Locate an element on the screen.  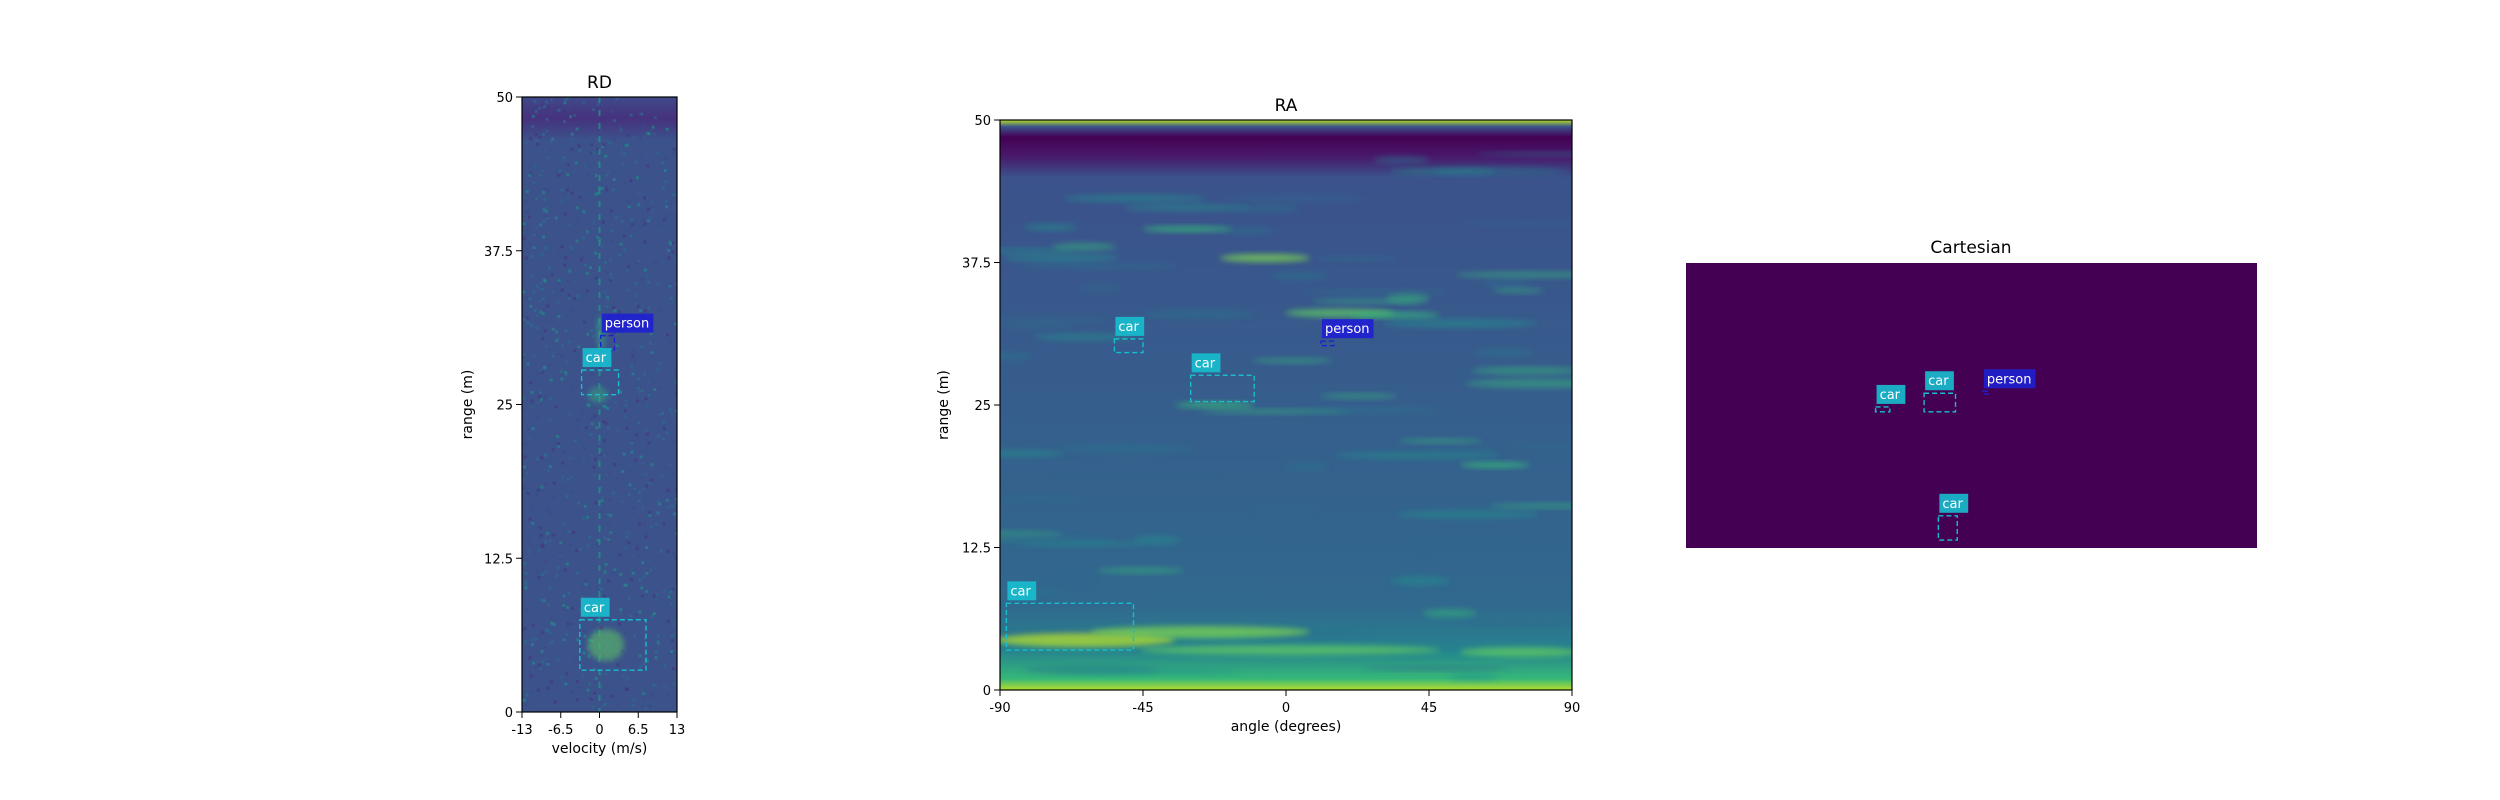
cartesian-person-label-bg is located at coordinates (2009, 379).